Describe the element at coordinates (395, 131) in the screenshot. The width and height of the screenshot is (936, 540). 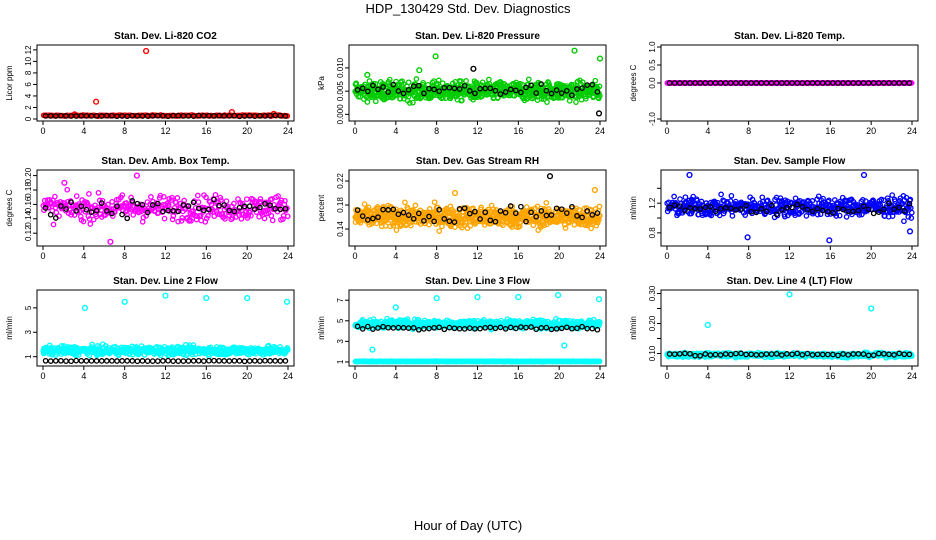
I see `x-tick-label: 4` at that location.